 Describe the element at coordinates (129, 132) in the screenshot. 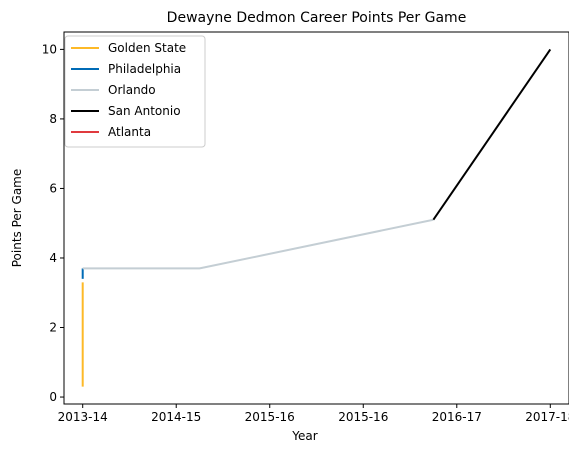

I see `legend-label: Atlanta` at that location.